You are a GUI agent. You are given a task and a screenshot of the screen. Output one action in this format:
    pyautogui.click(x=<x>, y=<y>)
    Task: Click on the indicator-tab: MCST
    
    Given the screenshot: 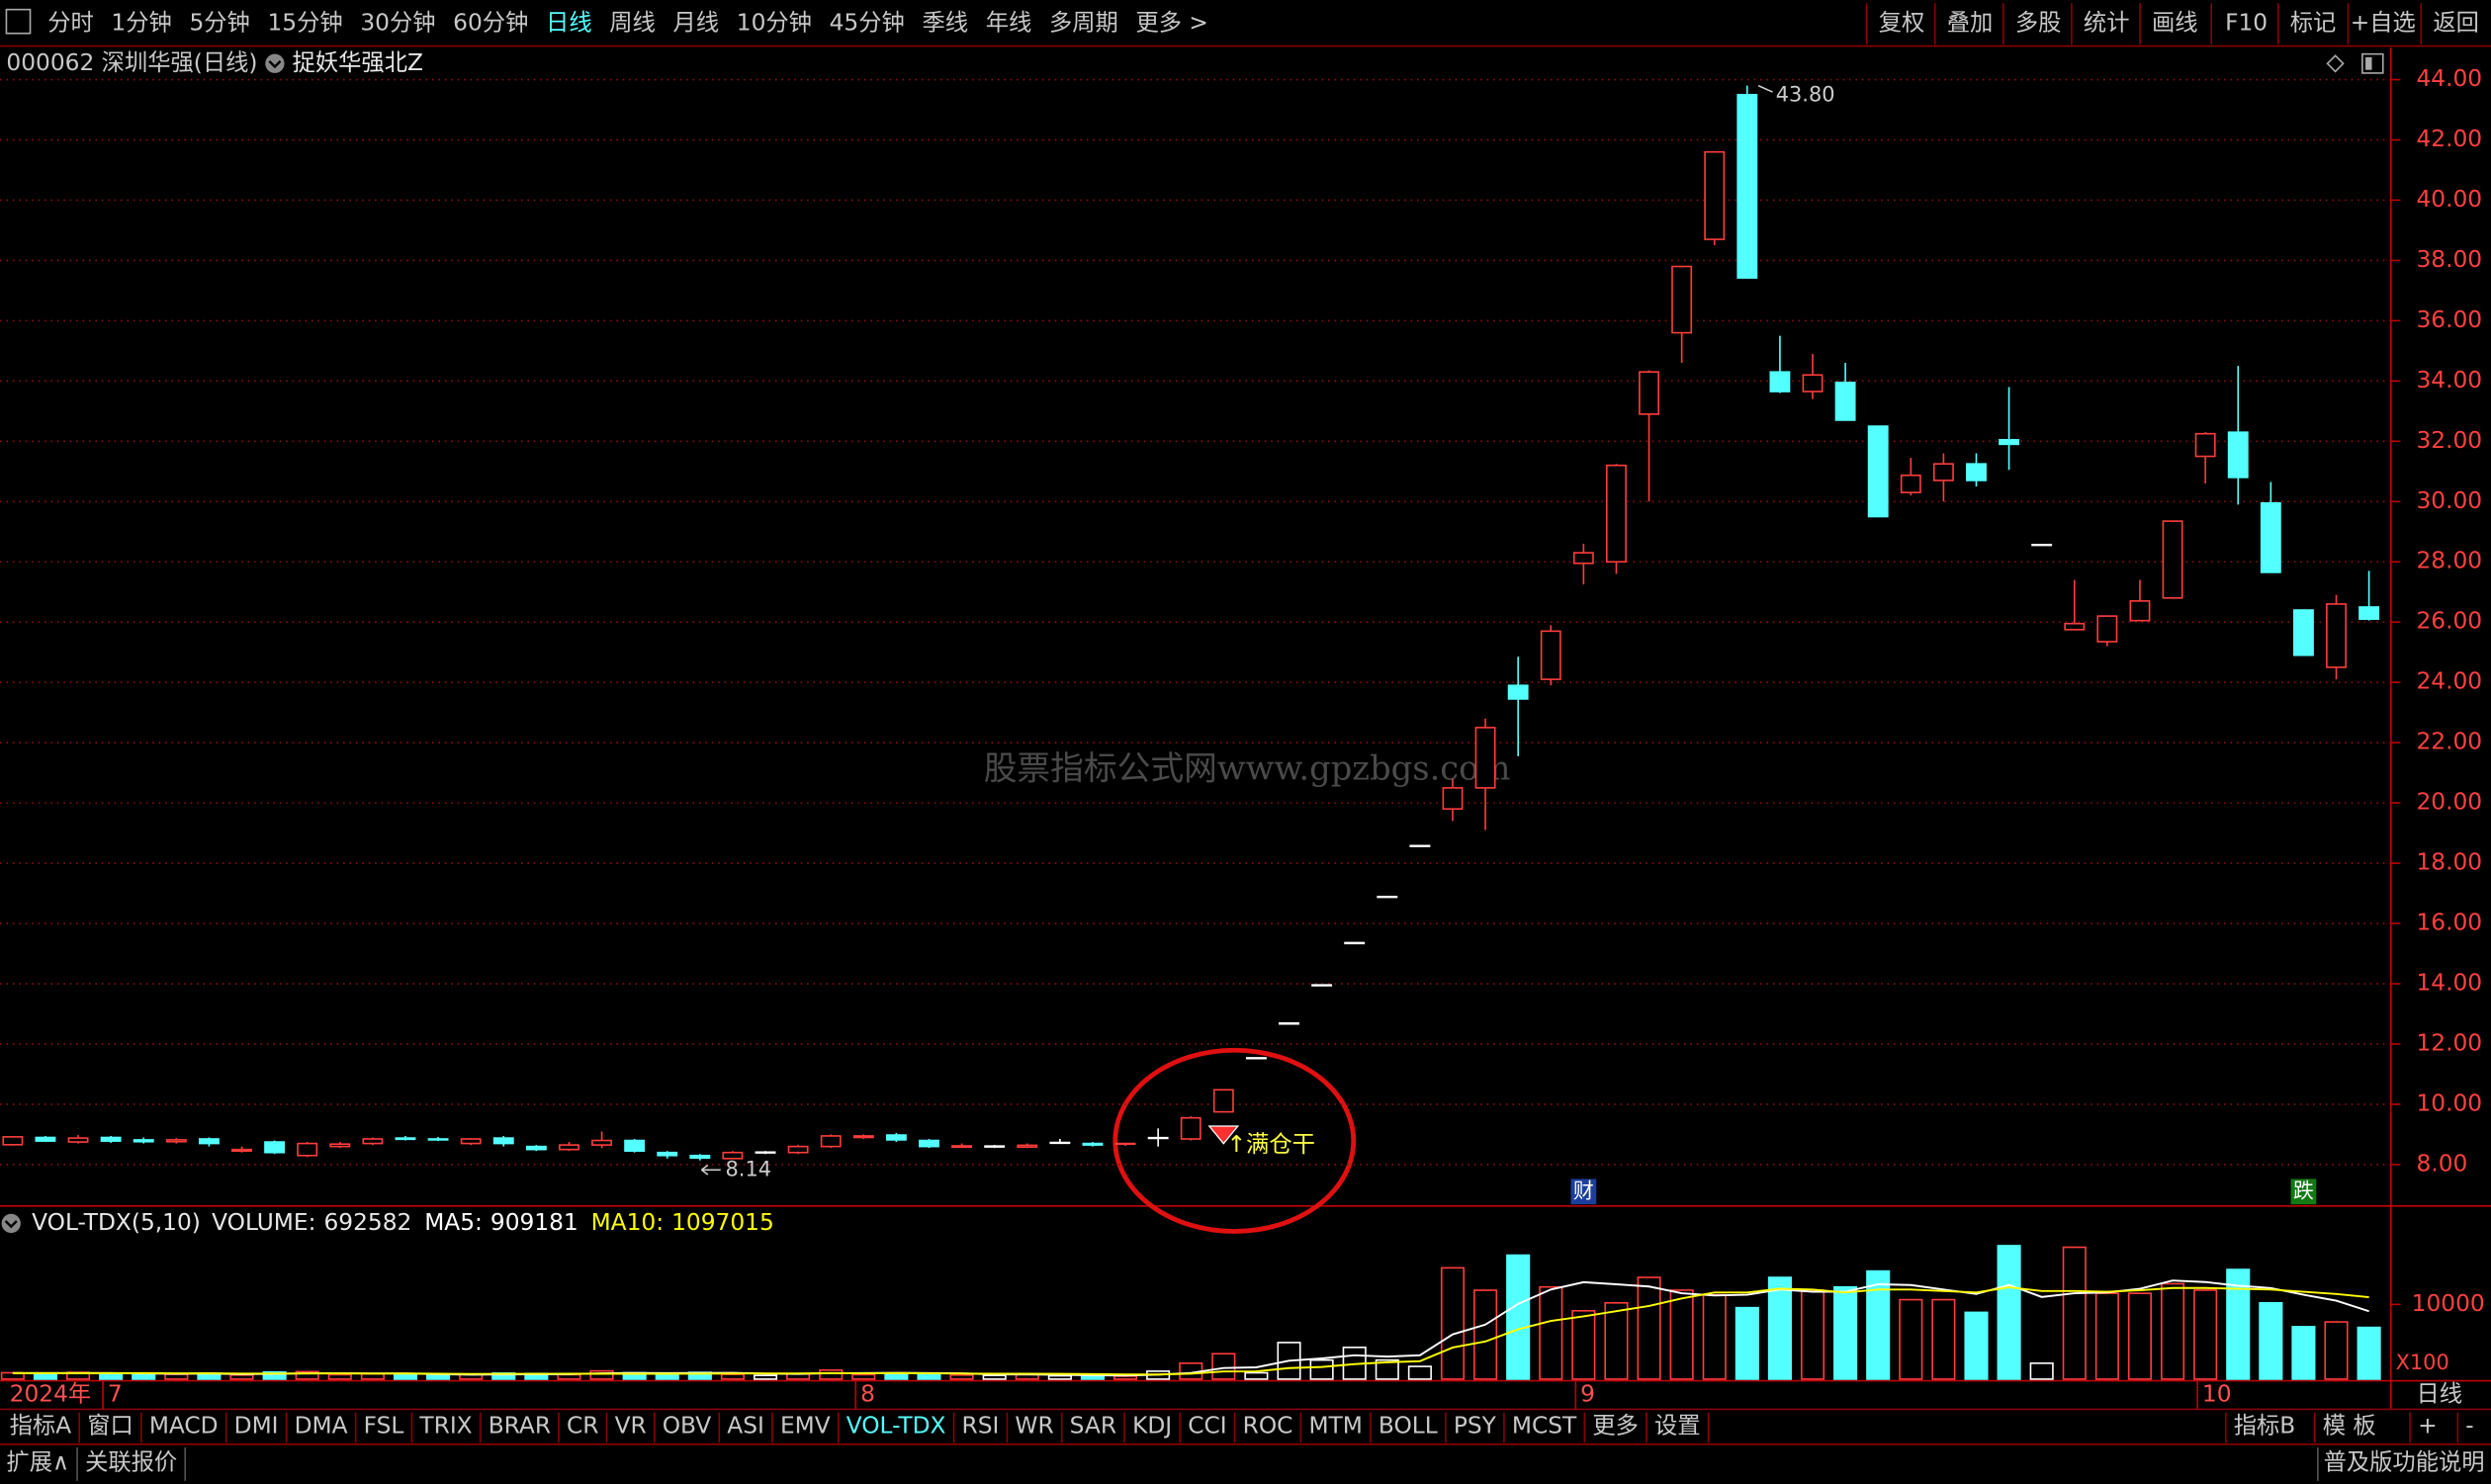 What is the action you would take?
    pyautogui.click(x=1544, y=1426)
    